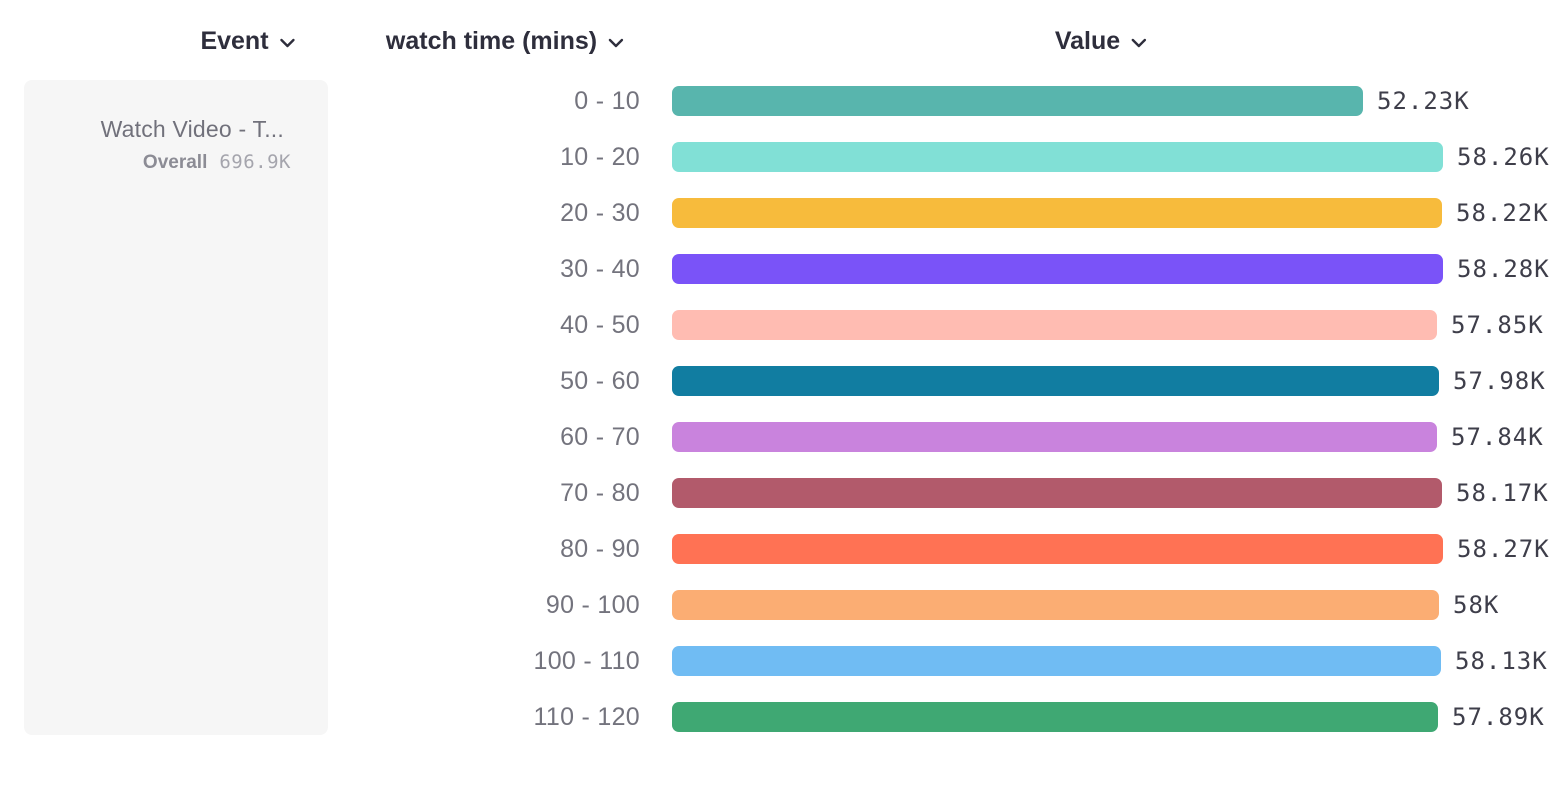 This screenshot has height=790, width=1568. Describe the element at coordinates (1503, 269) in the screenshot. I see `value-label: 58.28K` at that location.